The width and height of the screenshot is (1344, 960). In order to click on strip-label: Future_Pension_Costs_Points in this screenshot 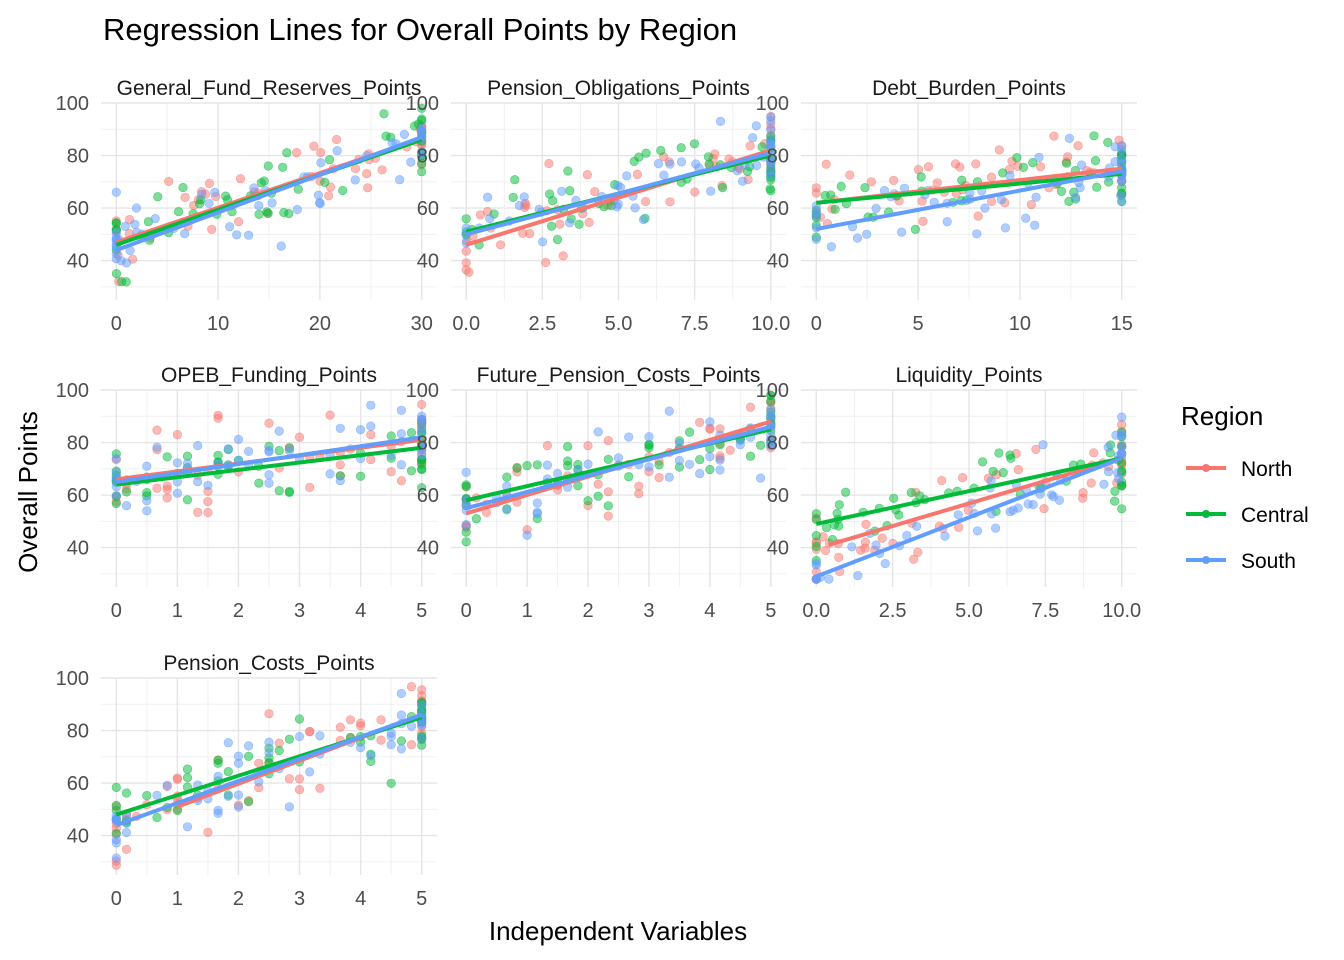, I will do `click(619, 375)`.